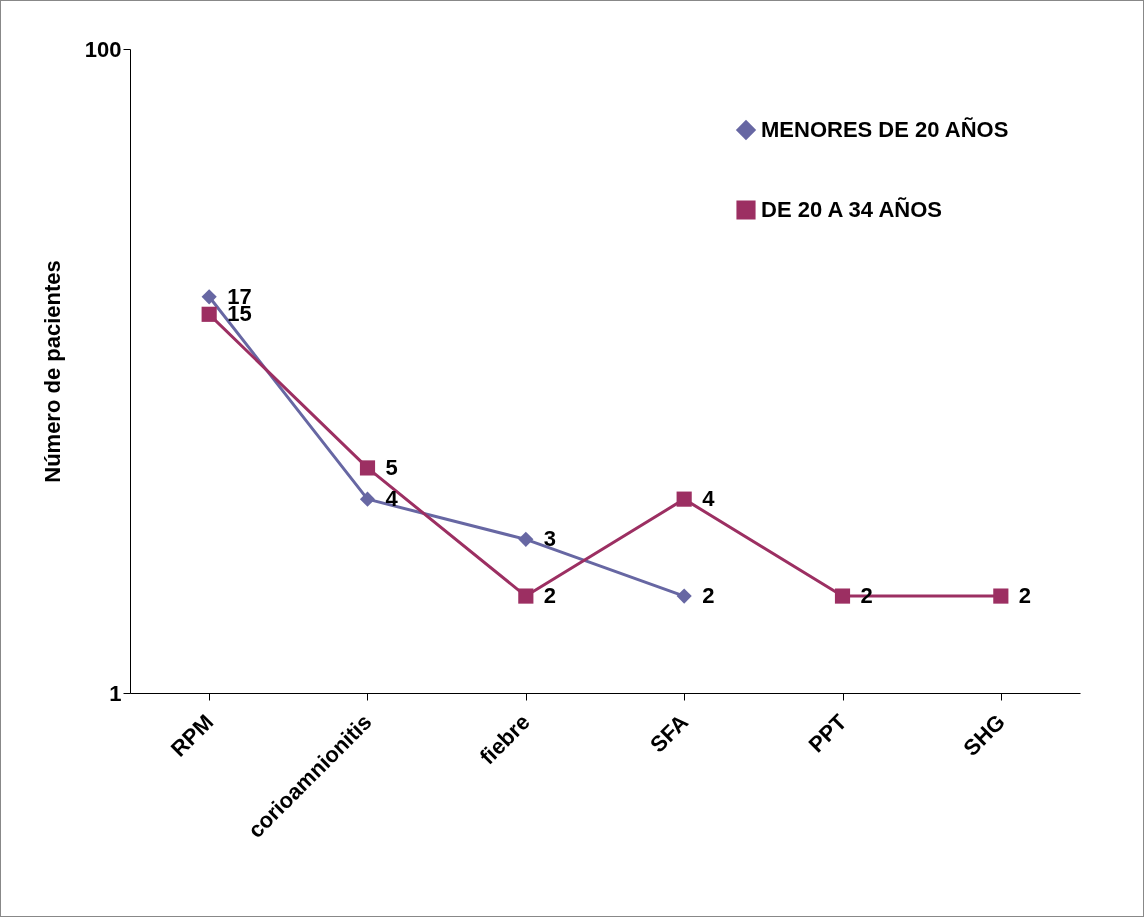 Image resolution: width=1146 pixels, height=919 pixels. What do you see at coordinates (391, 467) in the screenshot?
I see `data-label: 5` at bounding box center [391, 467].